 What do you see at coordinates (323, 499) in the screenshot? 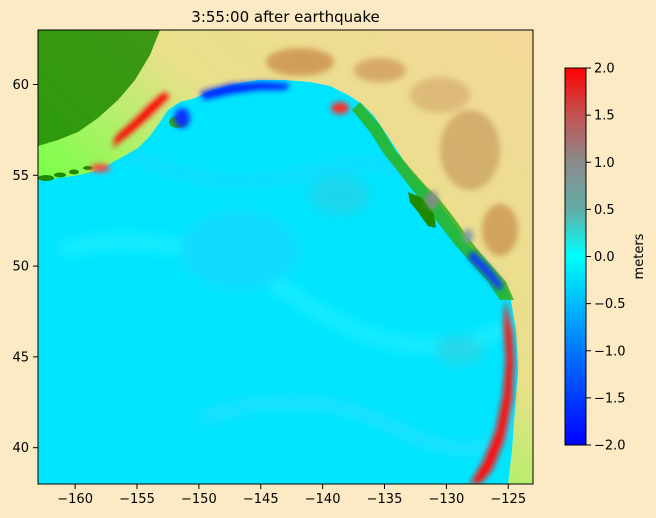
I see `x-tick-label: −140` at bounding box center [323, 499].